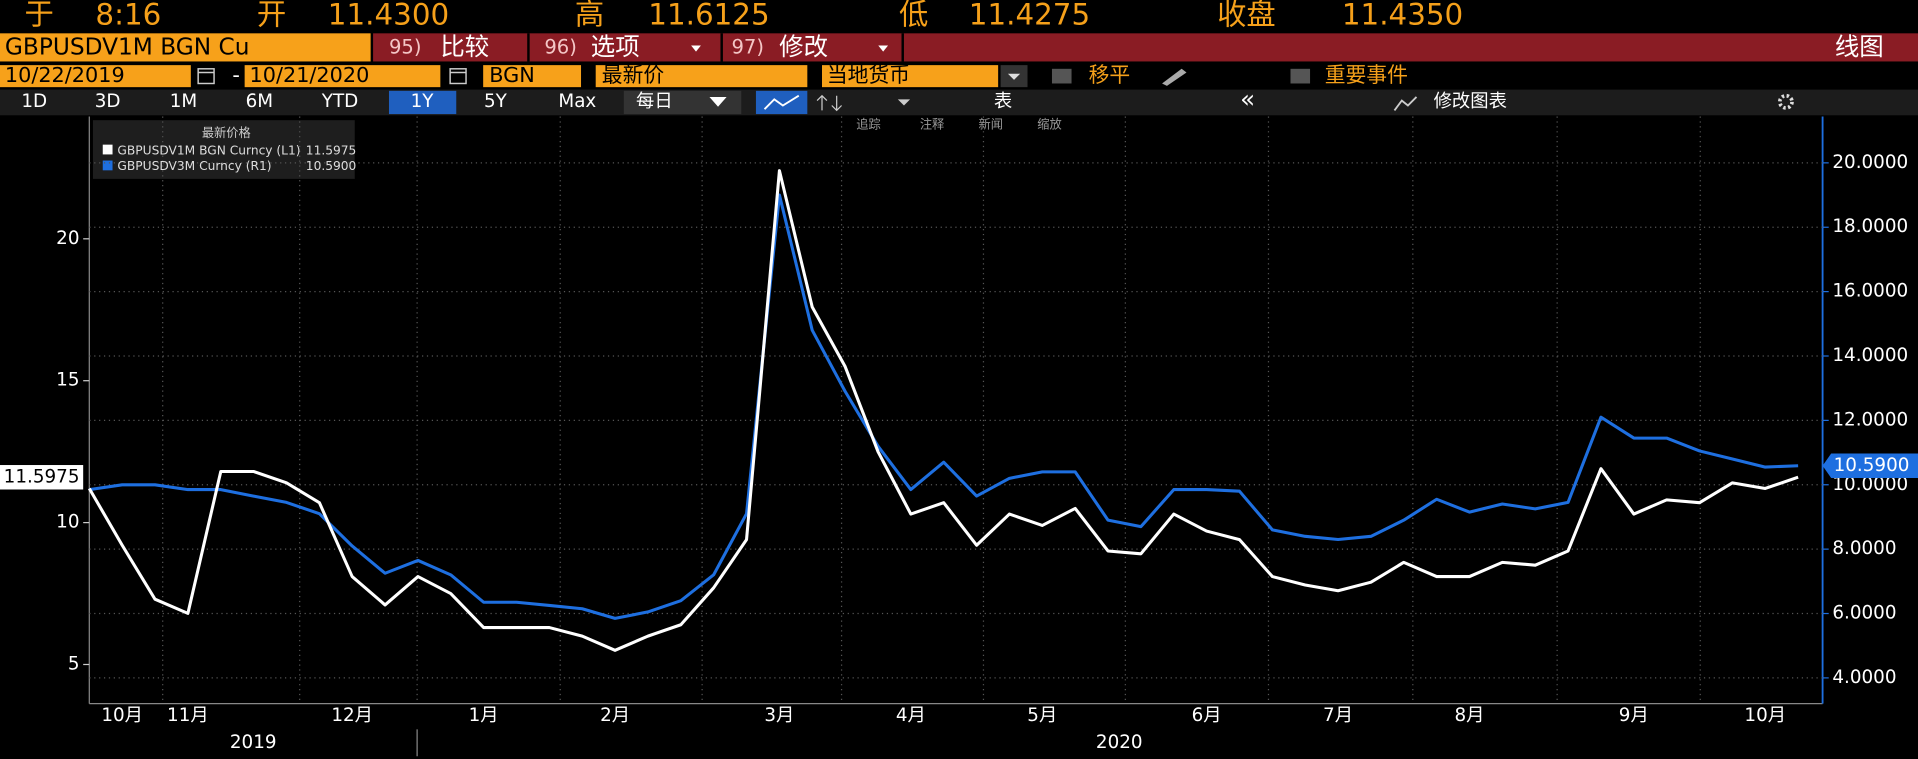  Describe the element at coordinates (715, 47) in the screenshot. I see `menu-separators` at that location.